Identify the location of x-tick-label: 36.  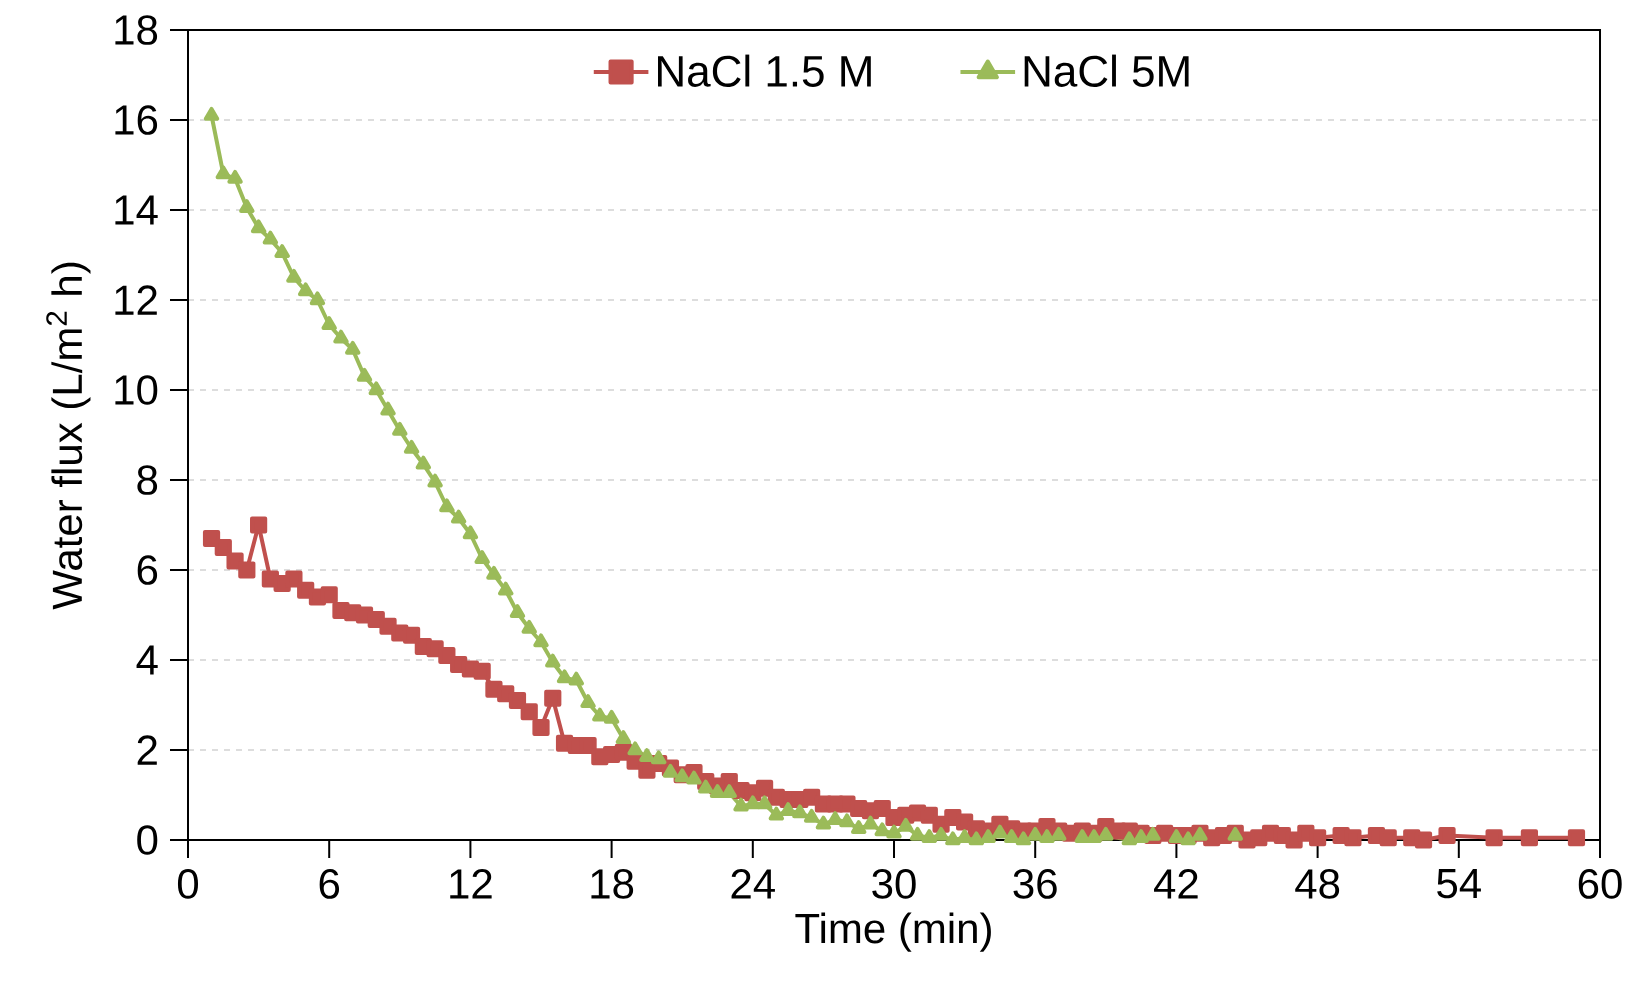
(1035, 884).